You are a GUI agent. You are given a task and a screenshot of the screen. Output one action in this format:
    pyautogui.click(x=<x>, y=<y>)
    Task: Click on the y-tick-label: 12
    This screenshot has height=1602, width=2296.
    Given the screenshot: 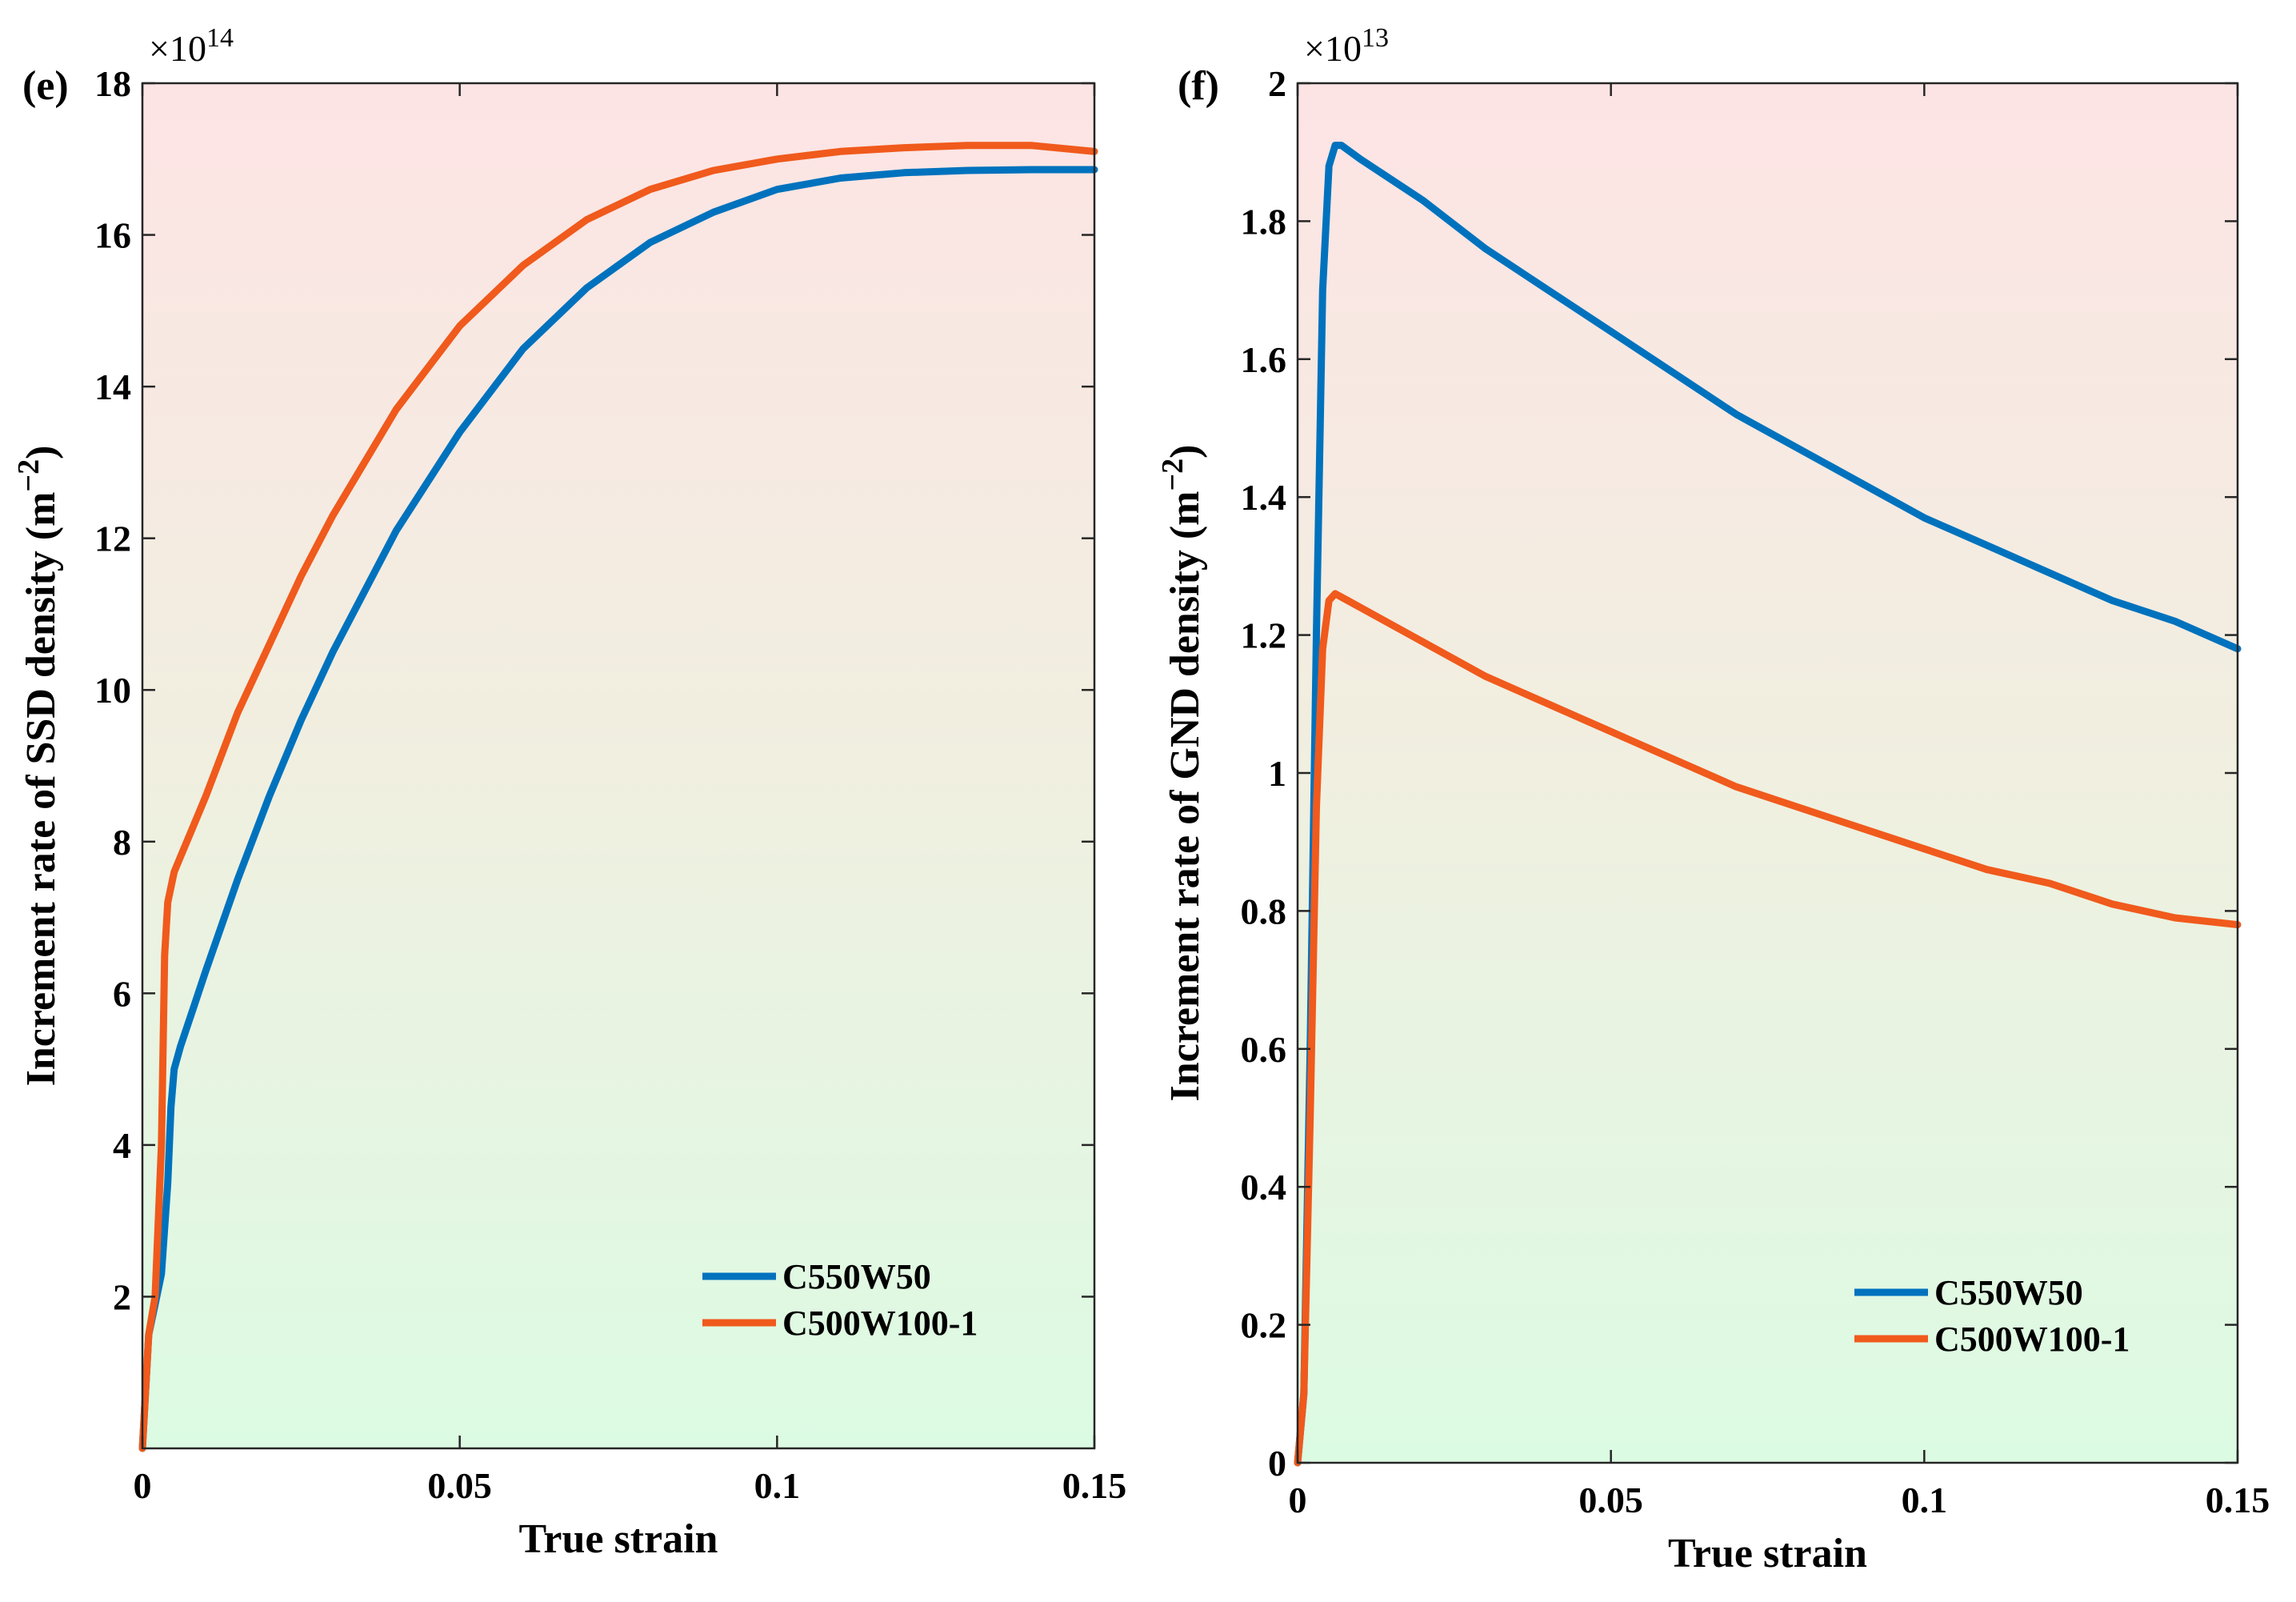 What is the action you would take?
    pyautogui.click(x=112, y=539)
    